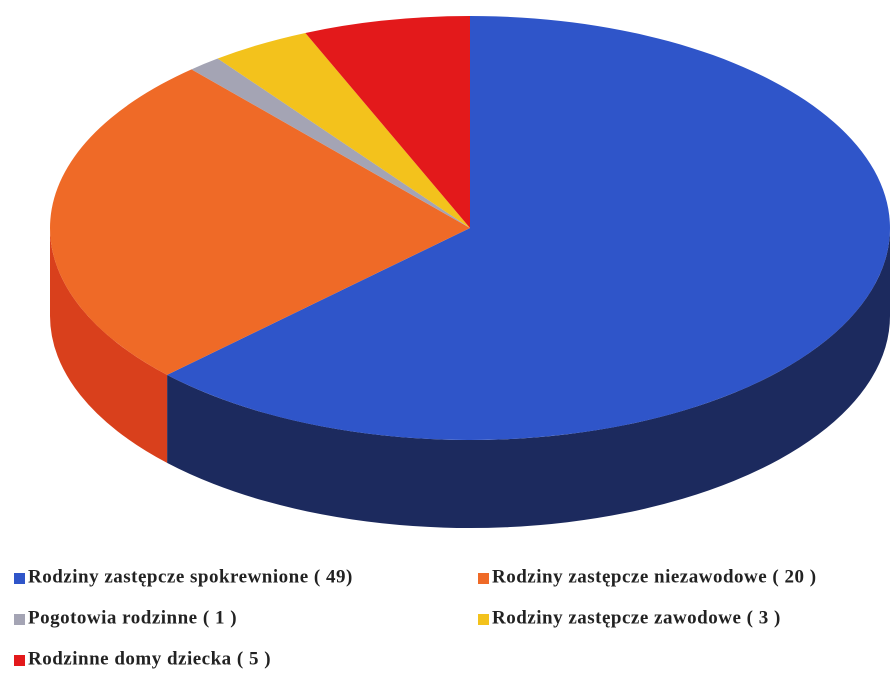 The height and width of the screenshot is (679, 893). What do you see at coordinates (132, 617) in the screenshot?
I see `legend-label: Pogotowia rodzinne ( 1 )` at bounding box center [132, 617].